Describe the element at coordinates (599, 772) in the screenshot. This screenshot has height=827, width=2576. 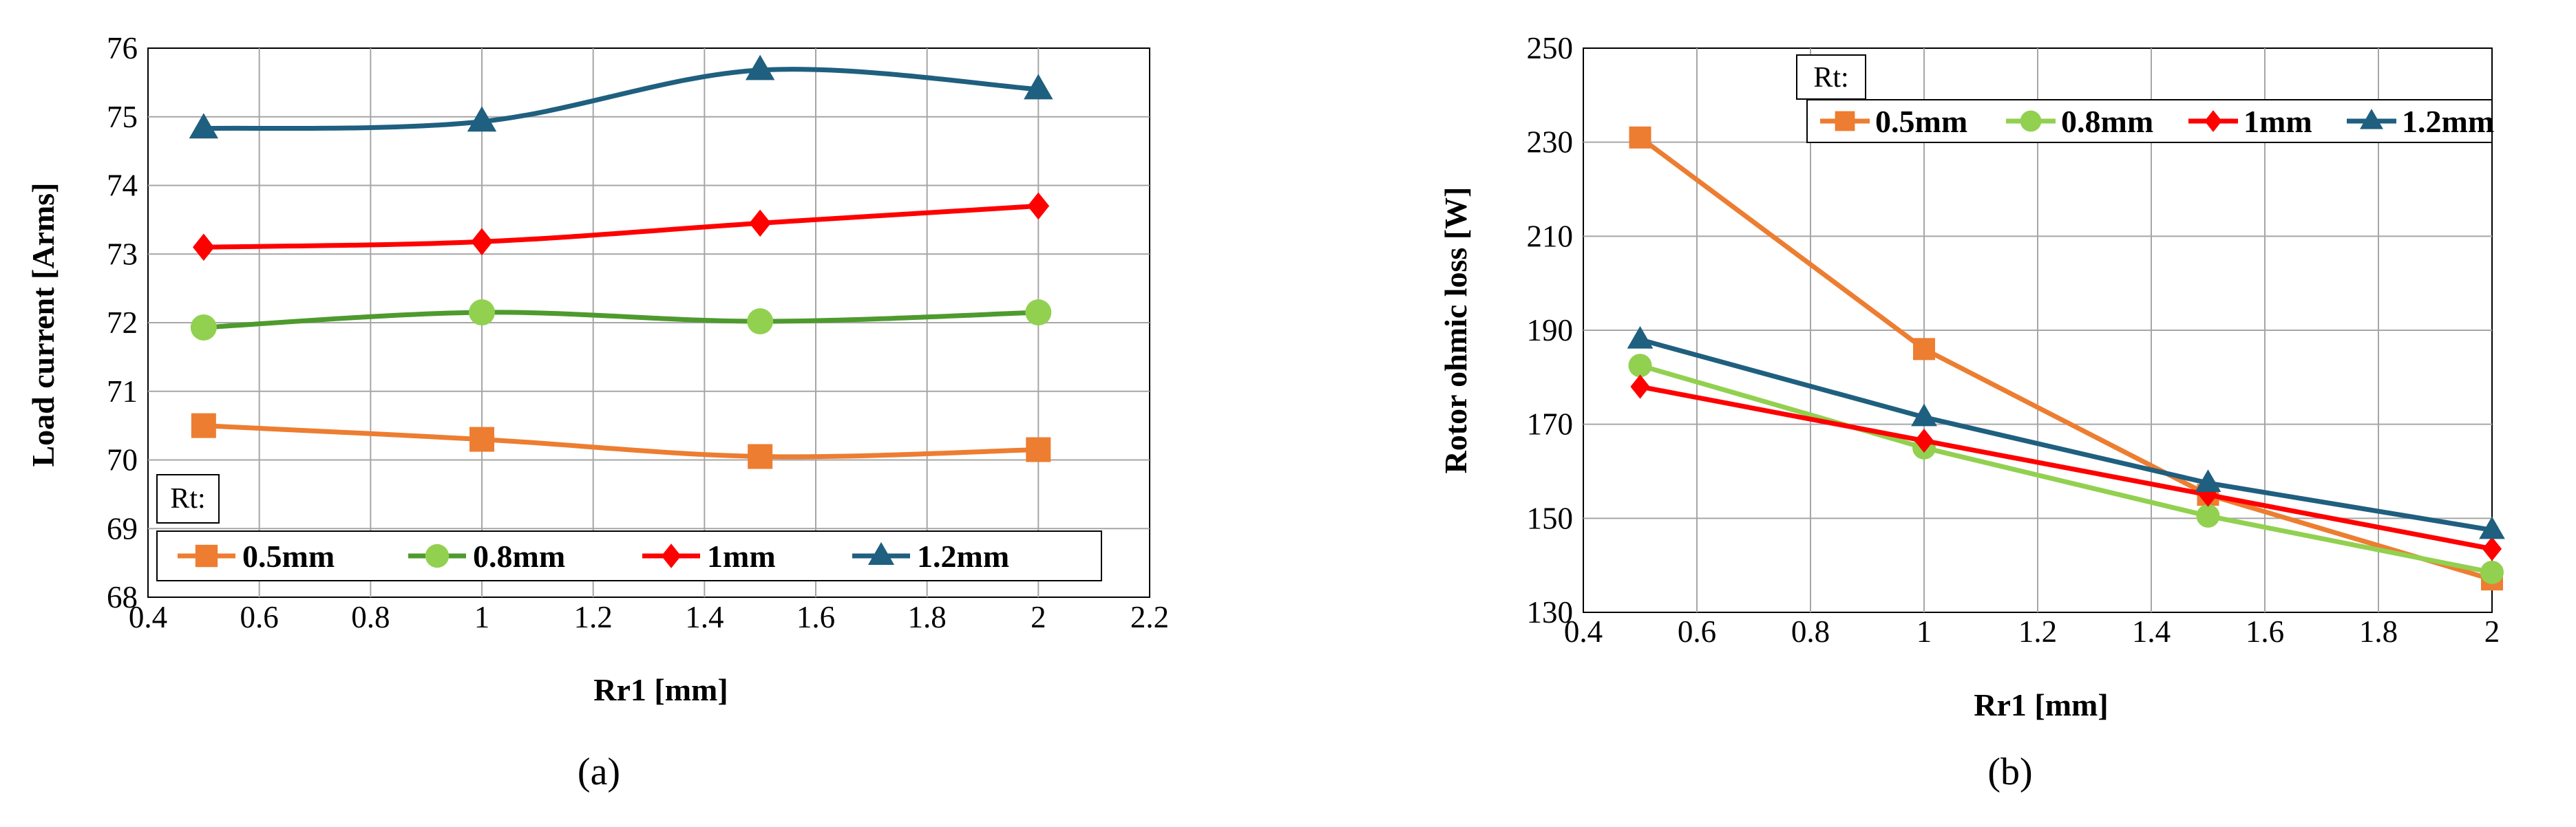
I see `chart-a-caption: (a)` at that location.